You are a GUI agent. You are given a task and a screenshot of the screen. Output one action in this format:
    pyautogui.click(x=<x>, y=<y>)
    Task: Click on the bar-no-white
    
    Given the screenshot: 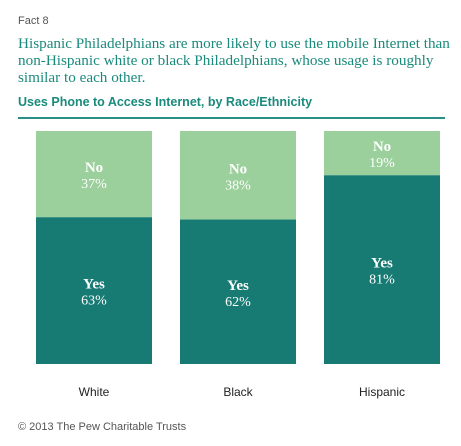 What is the action you would take?
    pyautogui.click(x=94, y=174)
    